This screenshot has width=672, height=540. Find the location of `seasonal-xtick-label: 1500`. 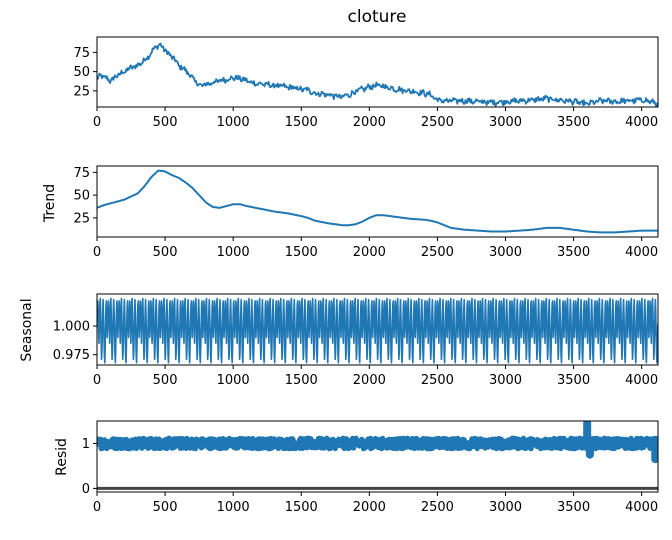

seasonal-xtick-label: 1500 is located at coordinates (301, 380).